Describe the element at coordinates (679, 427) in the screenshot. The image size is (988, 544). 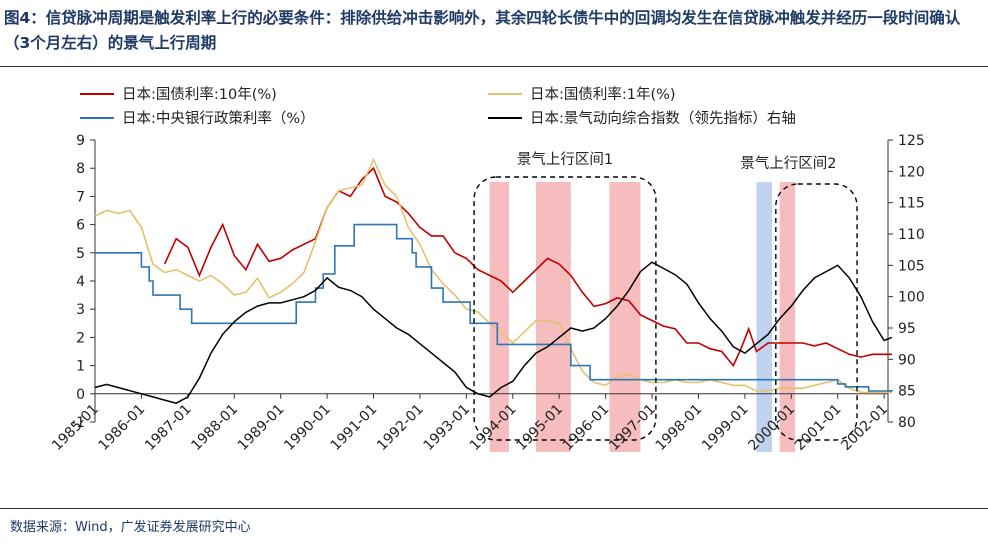
I see `x-tick-label: 1998-01` at that location.